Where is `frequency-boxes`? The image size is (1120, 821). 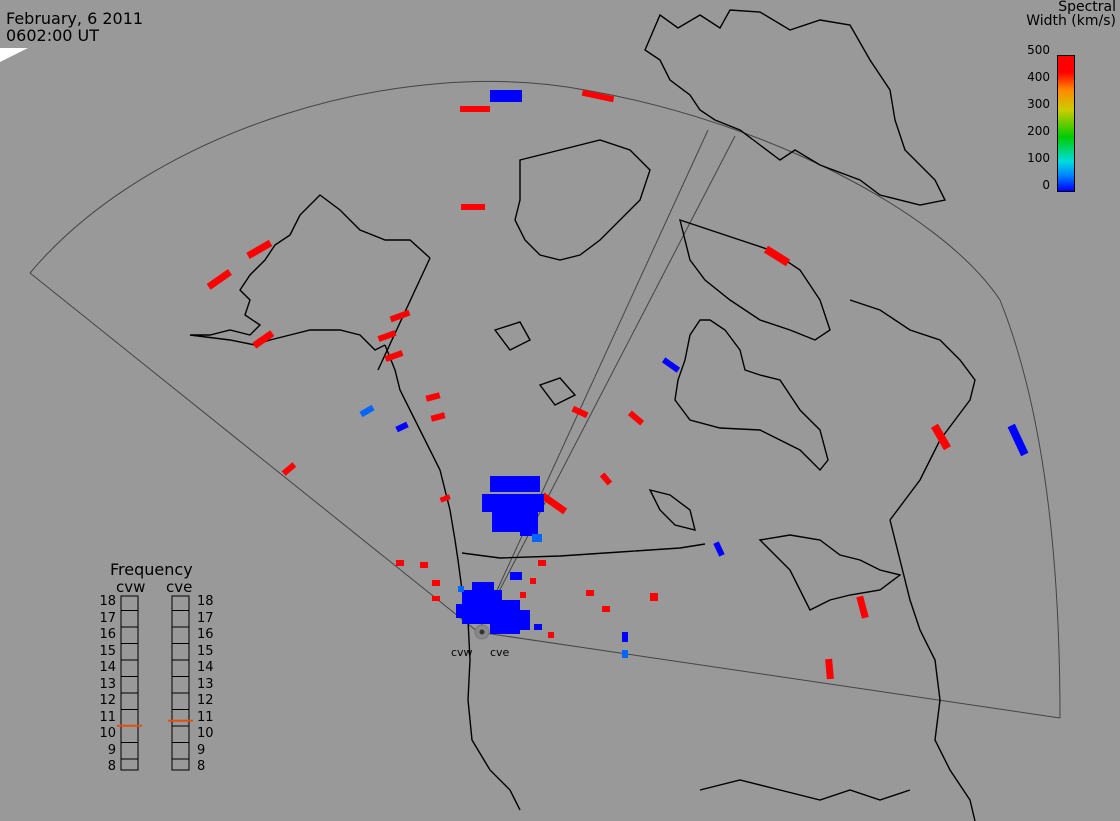 frequency-boxes is located at coordinates (155, 683).